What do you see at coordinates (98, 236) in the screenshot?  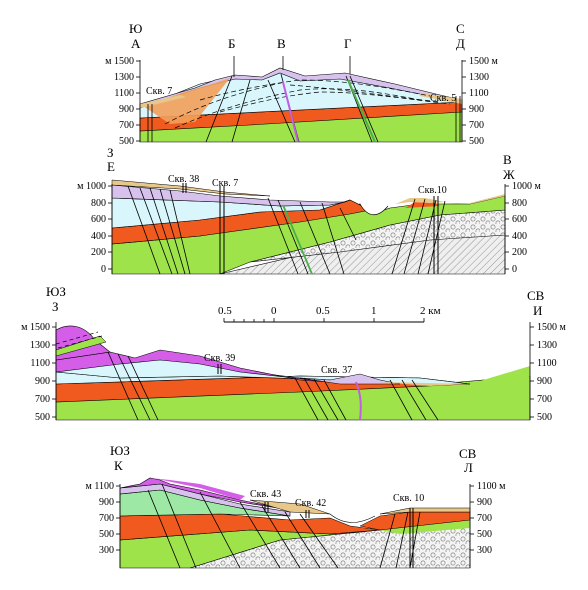 I see `tick-left: 400` at bounding box center [98, 236].